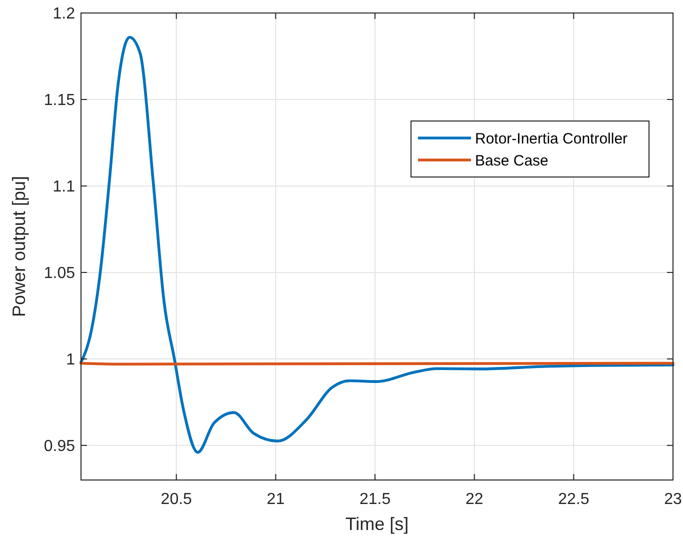 This screenshot has height=539, width=683. What do you see at coordinates (551, 139) in the screenshot?
I see `legend-label: Rotor-Inertia Controller` at bounding box center [551, 139].